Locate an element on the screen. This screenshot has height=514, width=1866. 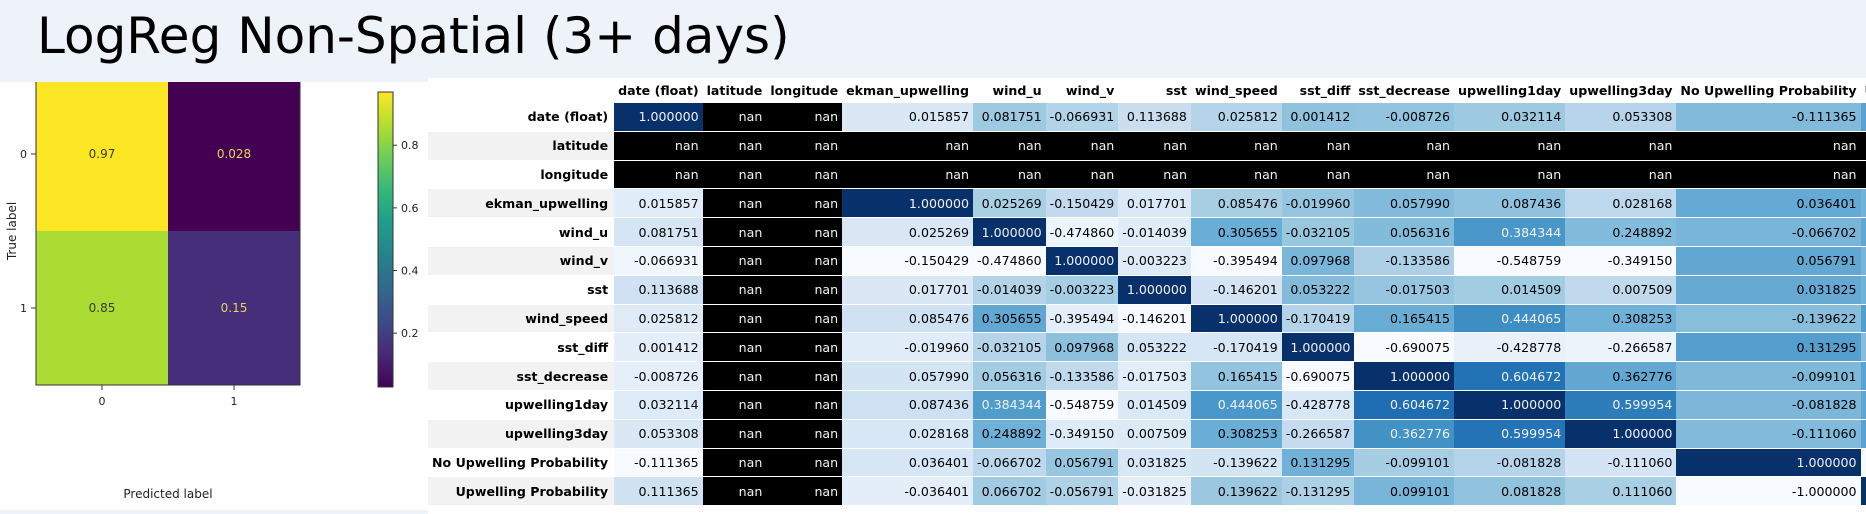
table-cell: -0.131295 is located at coordinates (1318, 491).